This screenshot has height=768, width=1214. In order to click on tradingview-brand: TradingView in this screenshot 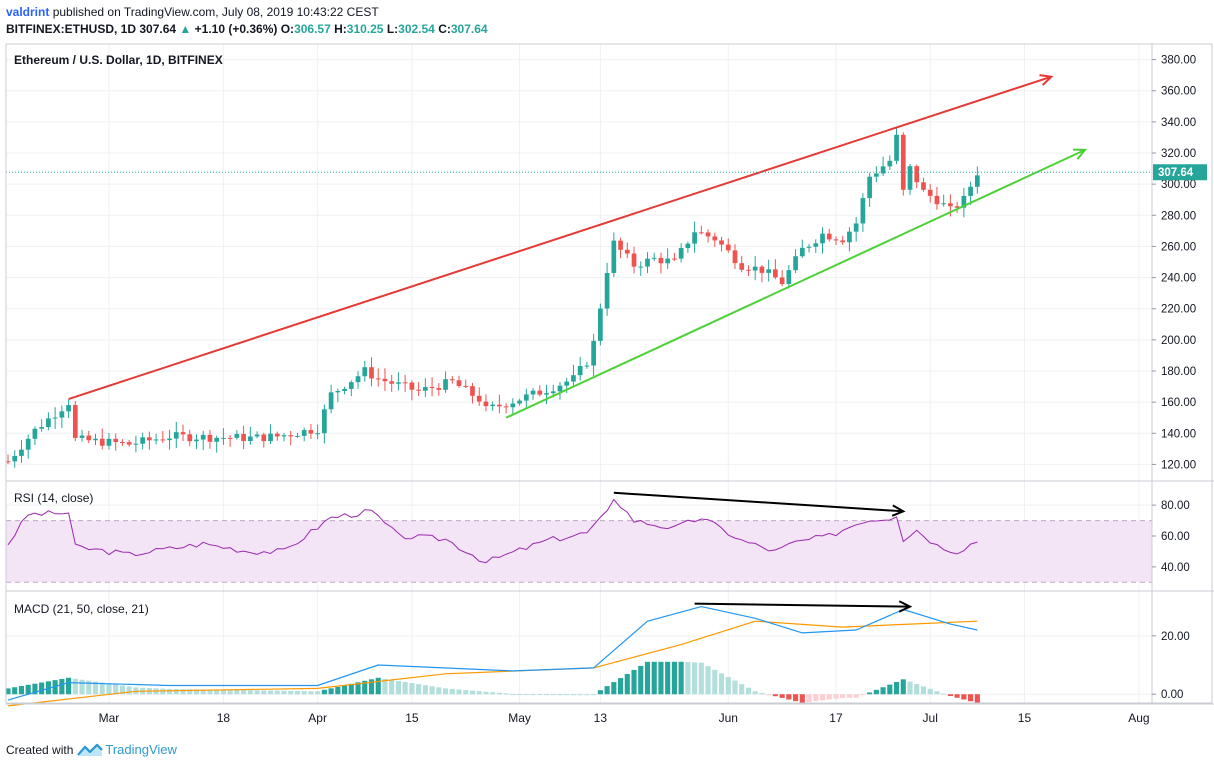, I will do `click(141, 749)`.